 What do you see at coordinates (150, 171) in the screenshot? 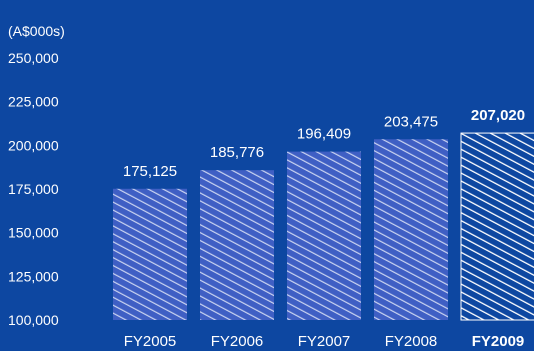
I see `value-label: 175,125` at bounding box center [150, 171].